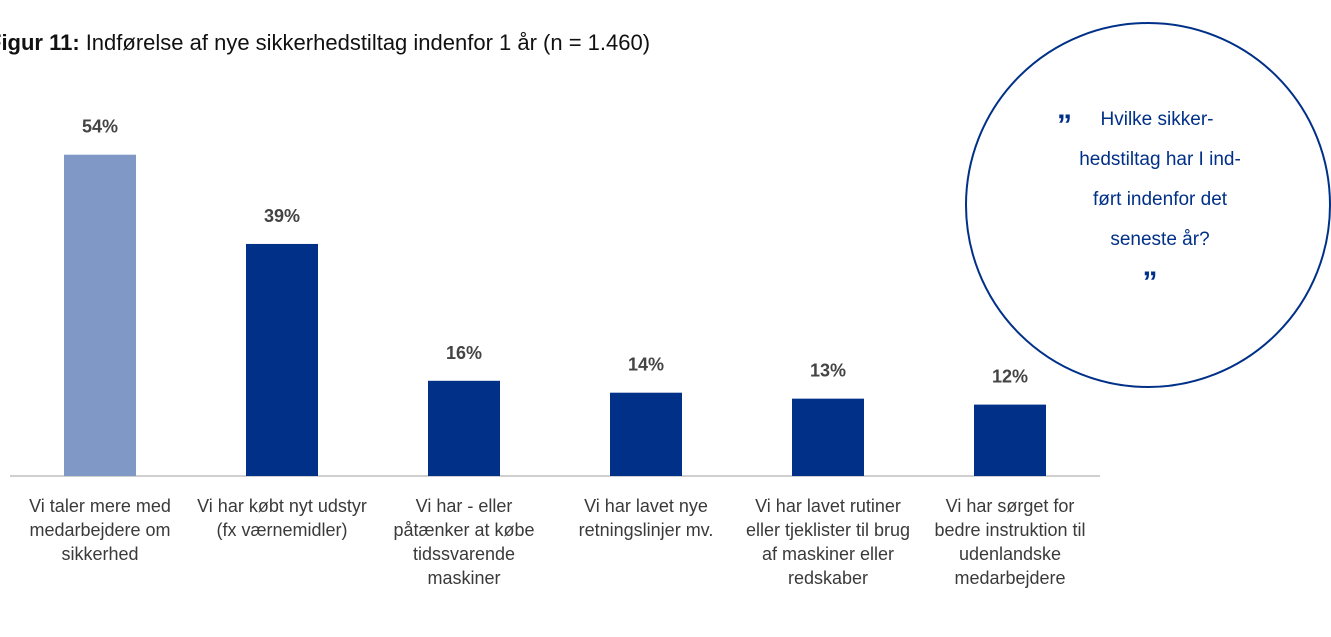 This screenshot has width=1331, height=637. I want to click on value-label: 54%, so click(100, 127).